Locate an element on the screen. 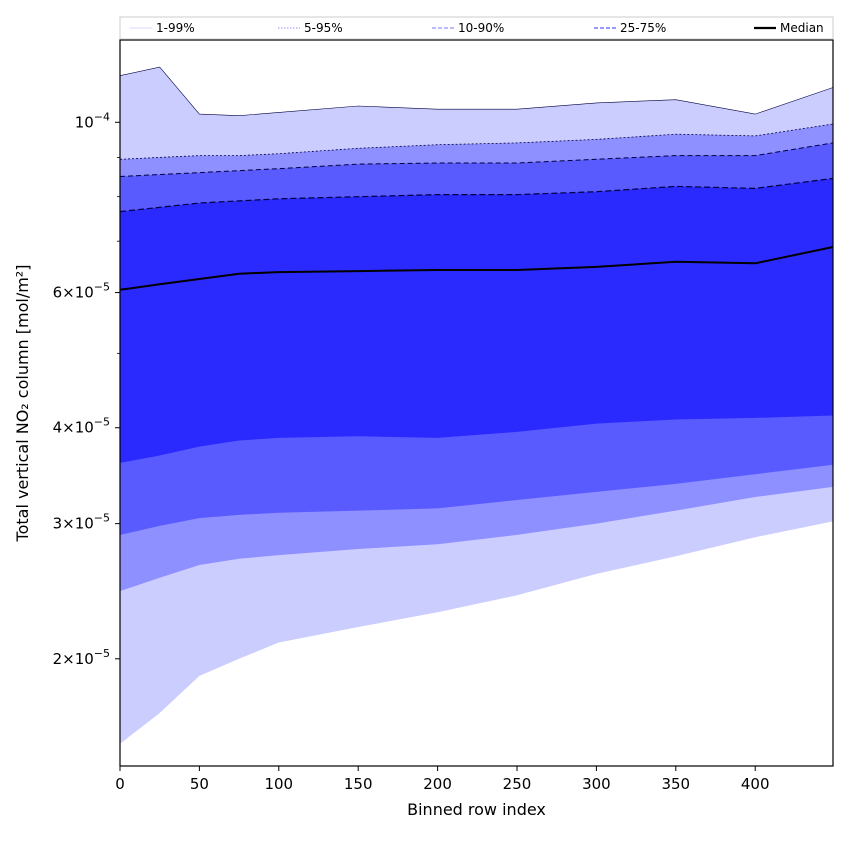 This screenshot has width=850, height=850. x-tick-label: 100 is located at coordinates (278, 784).